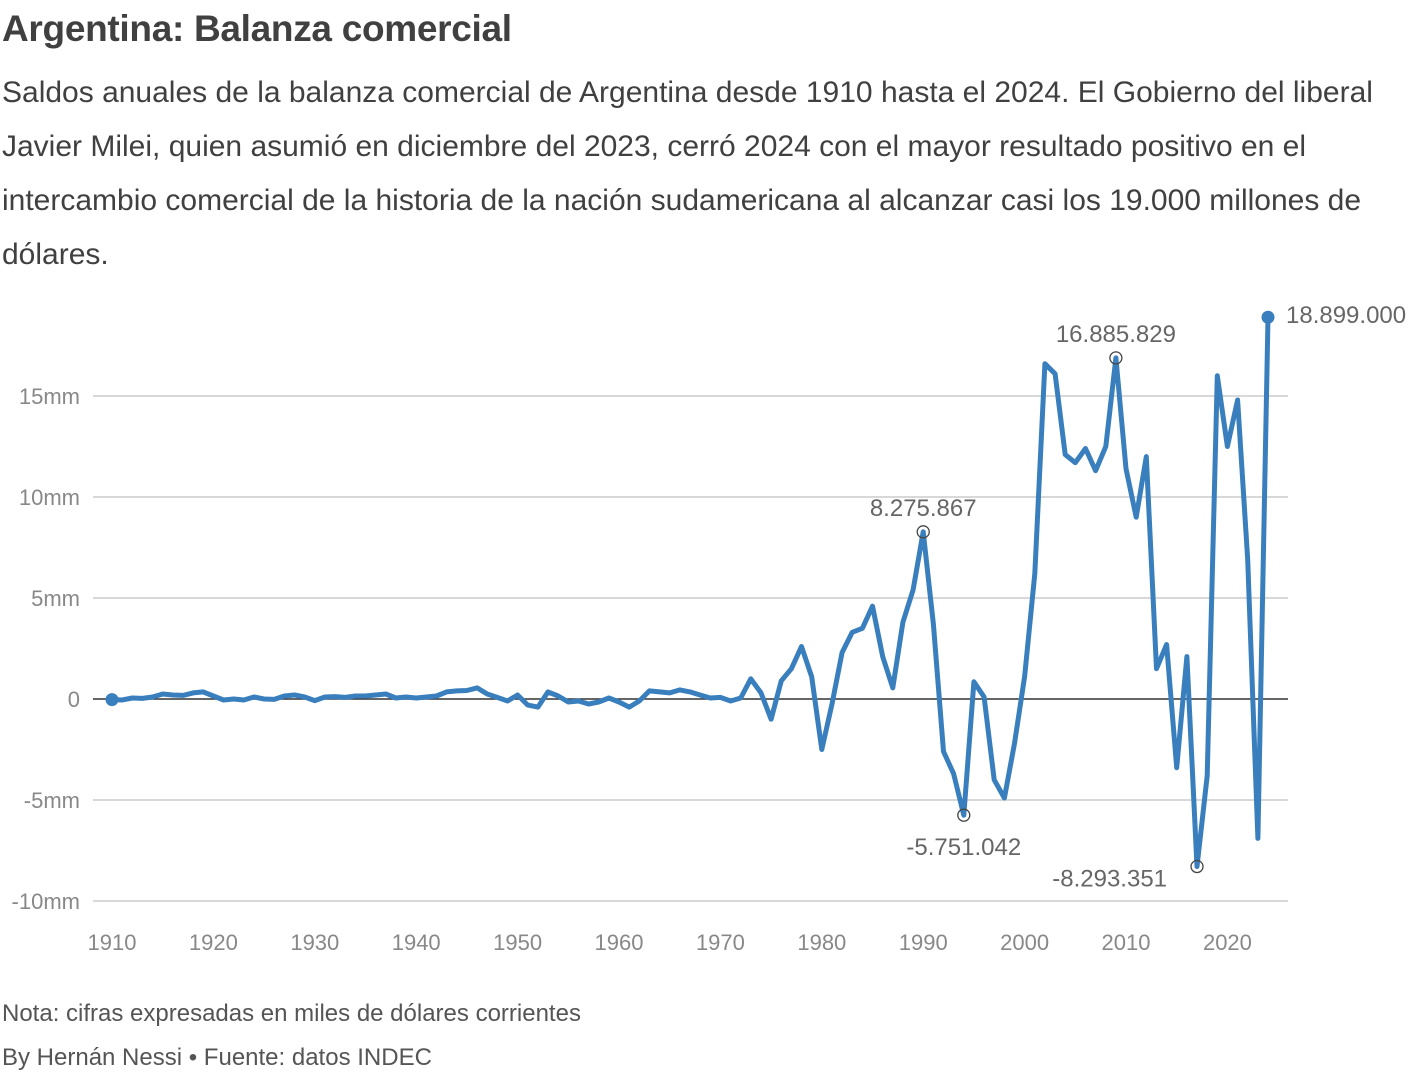 The image size is (1420, 1074). What do you see at coordinates (923, 942) in the screenshot?
I see `x-tick-label: 1990` at bounding box center [923, 942].